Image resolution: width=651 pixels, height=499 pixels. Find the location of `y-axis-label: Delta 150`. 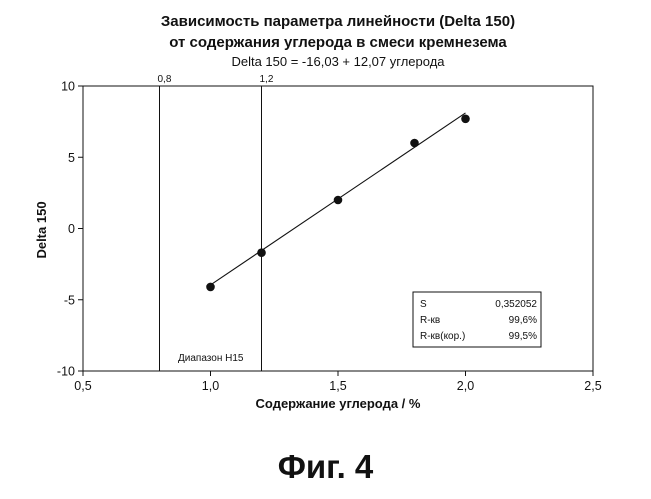

y-axis-label: Delta 150 is located at coordinates (41, 229).